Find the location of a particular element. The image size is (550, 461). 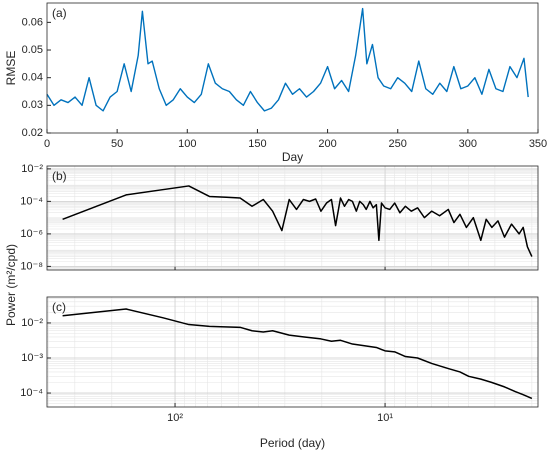

x-tick-label: 10² is located at coordinates (175, 418).